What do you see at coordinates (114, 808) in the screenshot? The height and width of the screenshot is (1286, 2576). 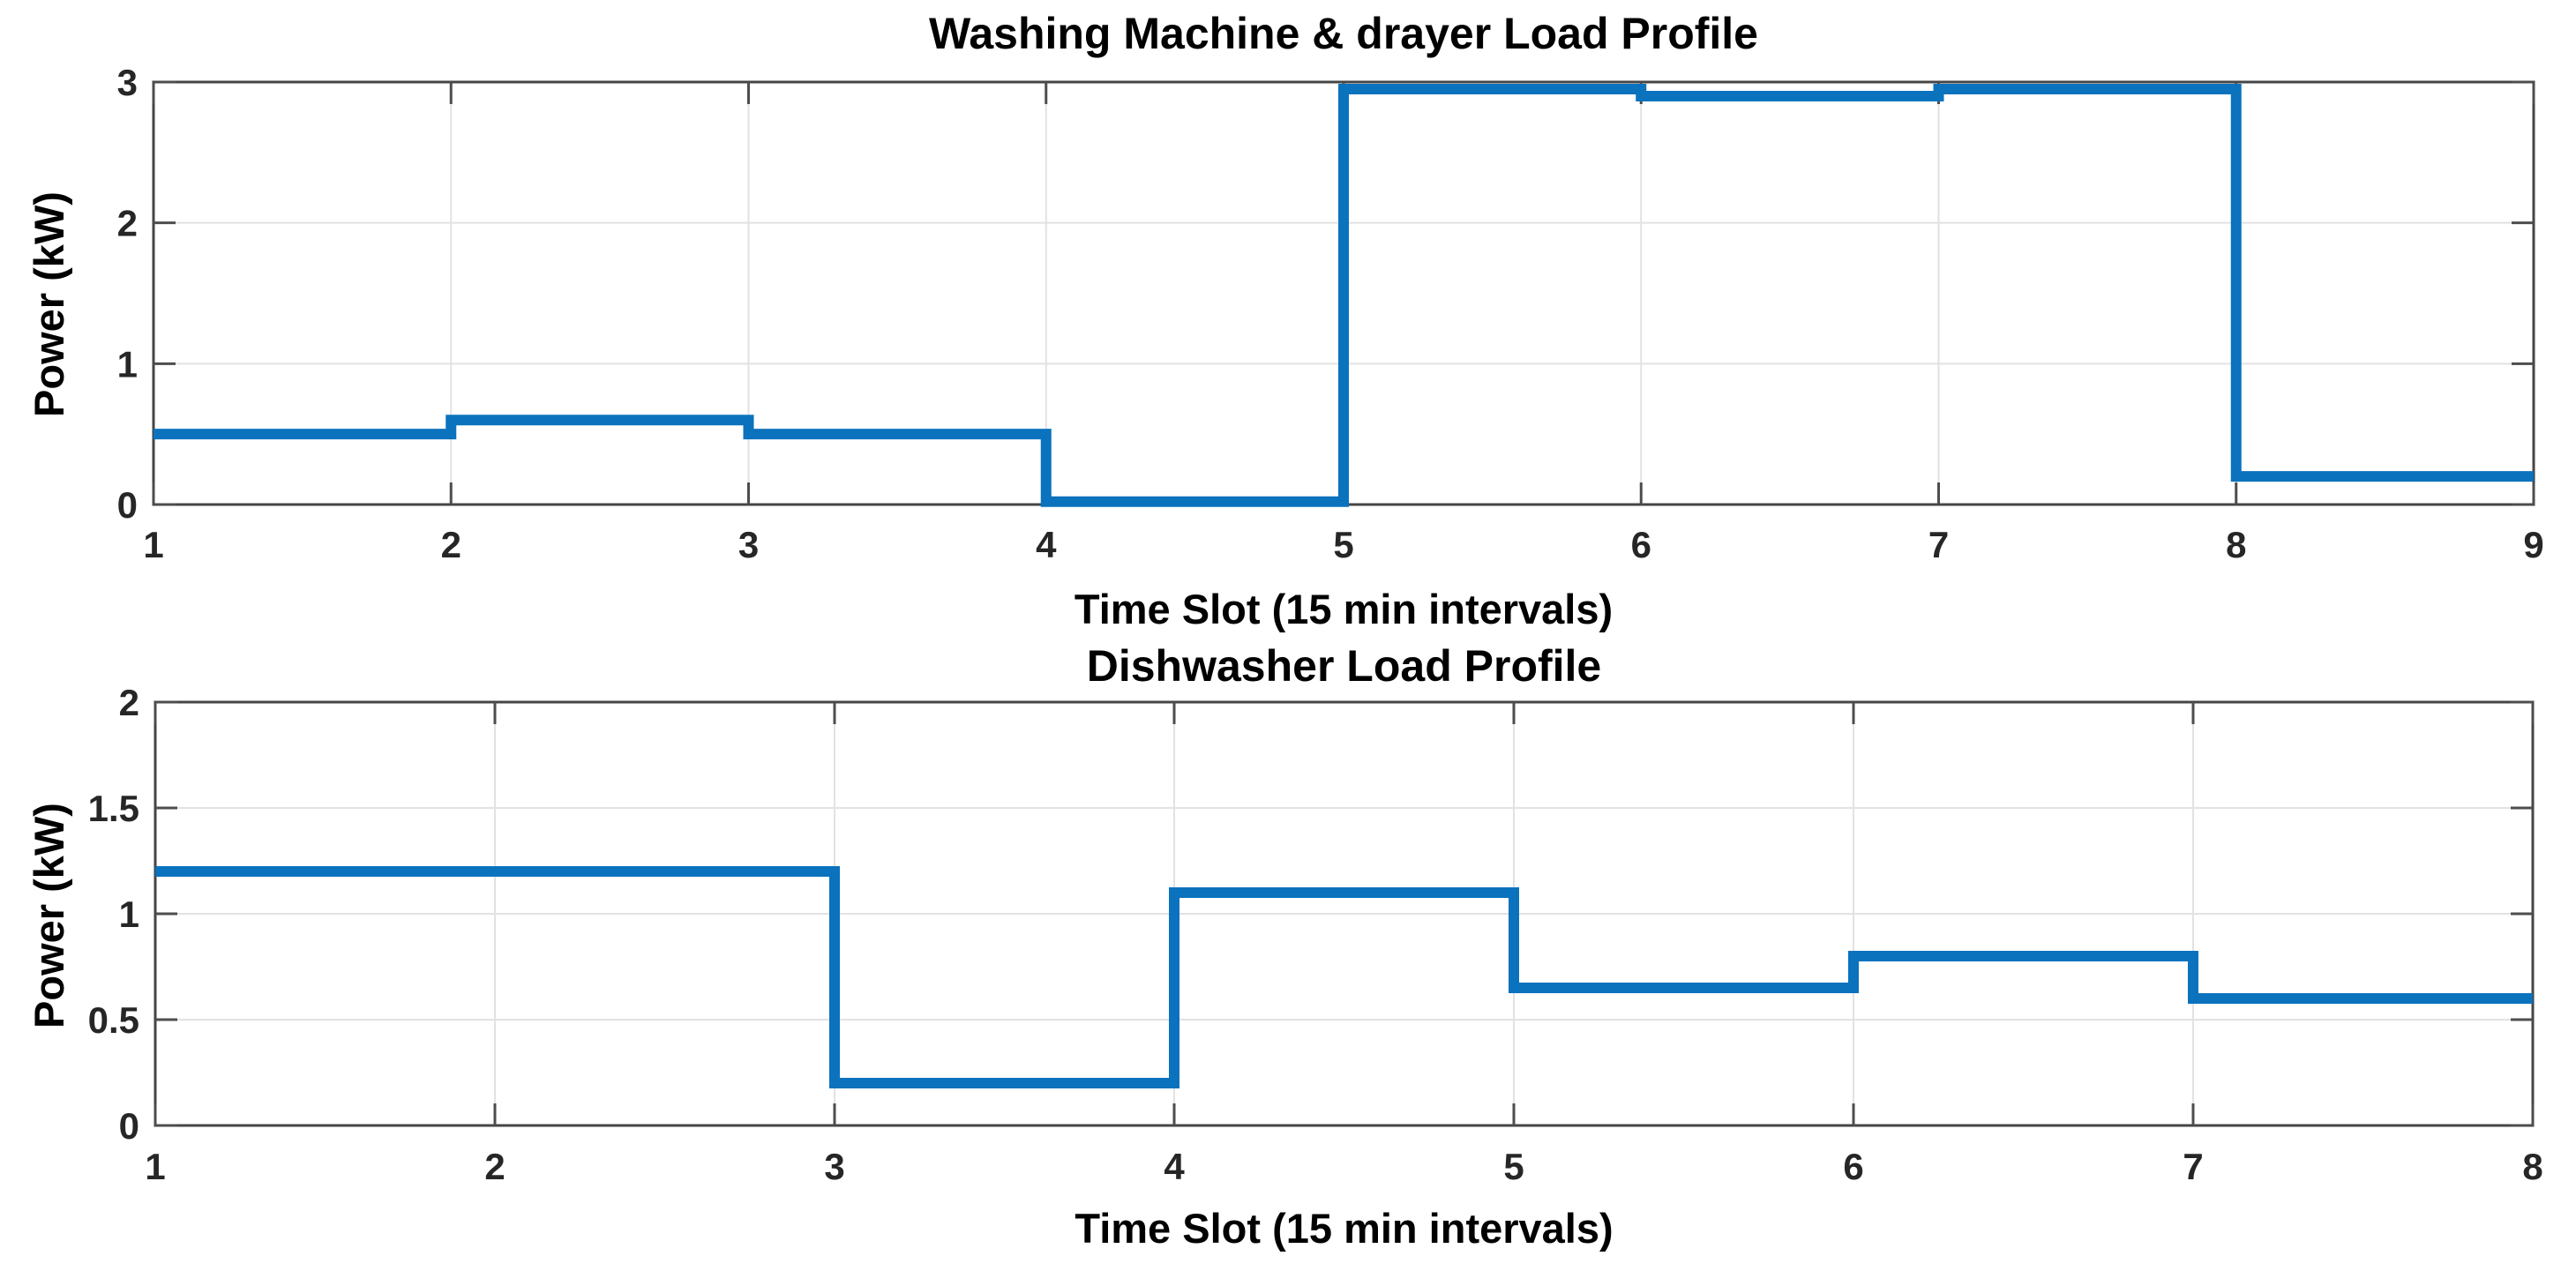 I see `y-tick-label: 1.5` at bounding box center [114, 808].